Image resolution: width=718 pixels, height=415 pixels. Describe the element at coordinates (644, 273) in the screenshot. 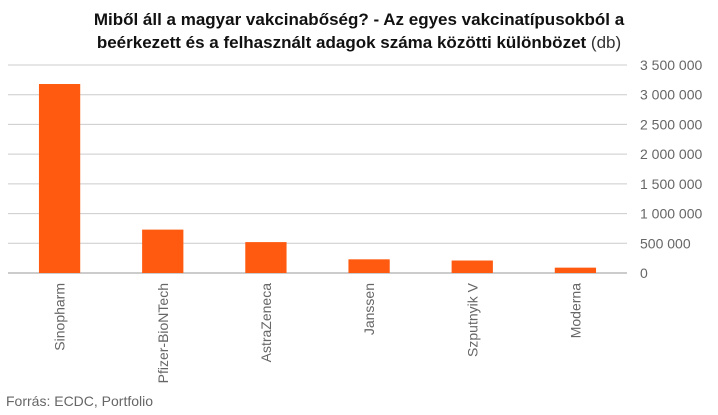

I see `y-tick-label: 0` at that location.